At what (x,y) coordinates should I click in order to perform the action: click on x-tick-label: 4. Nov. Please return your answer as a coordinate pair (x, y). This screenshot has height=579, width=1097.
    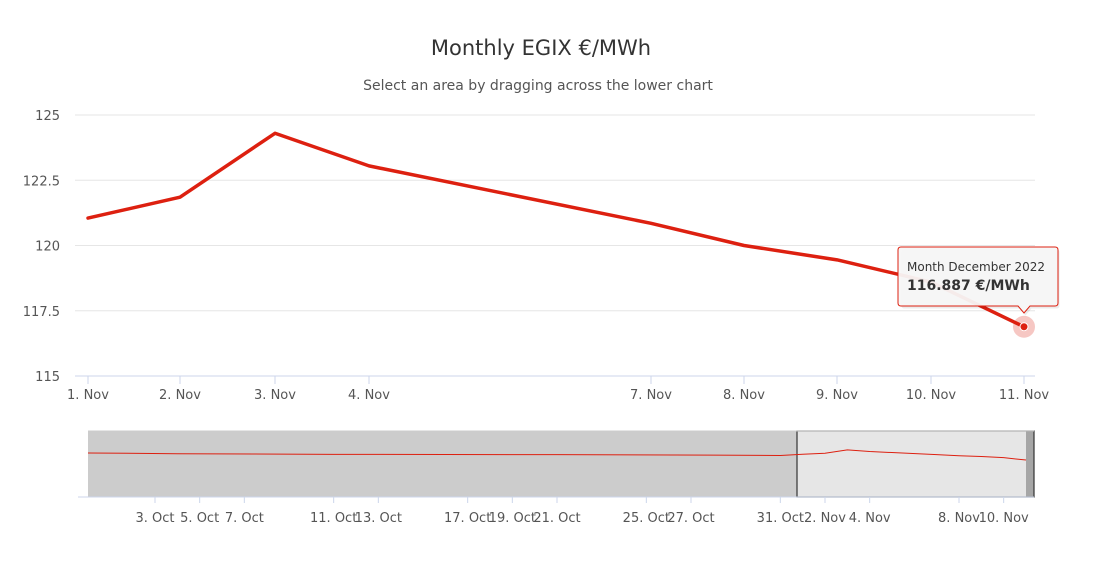
    Looking at the image, I should click on (369, 395).